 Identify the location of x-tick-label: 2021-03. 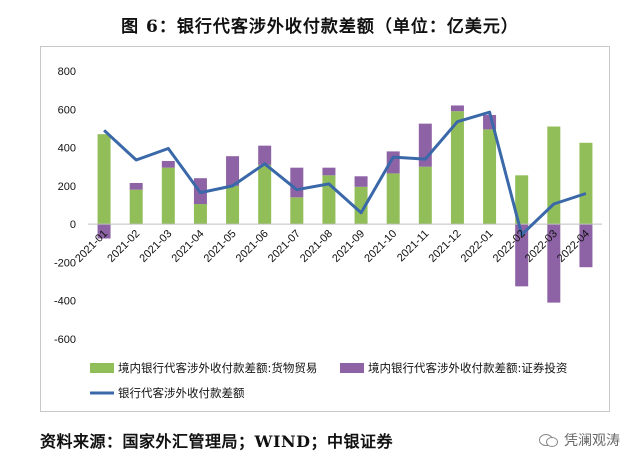
(155, 246).